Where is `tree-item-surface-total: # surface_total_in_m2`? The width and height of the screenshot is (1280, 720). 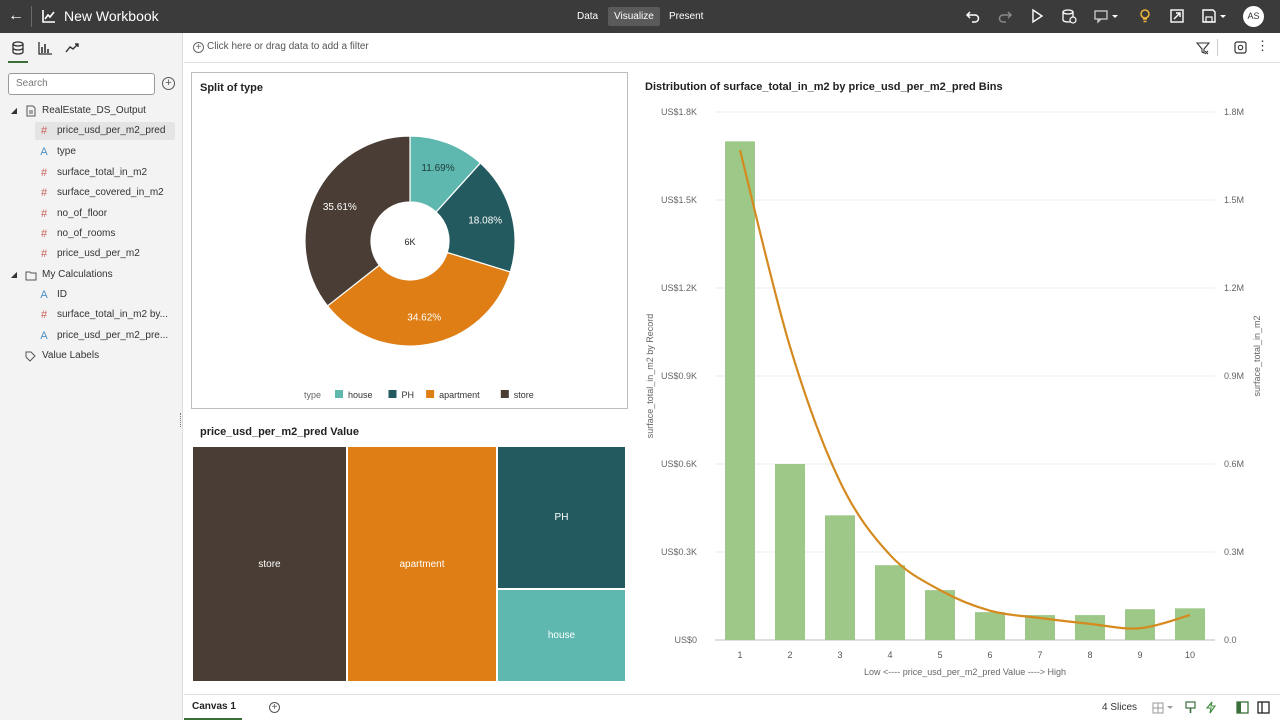 tree-item-surface-total: # surface_total_in_m2 is located at coordinates (105, 173).